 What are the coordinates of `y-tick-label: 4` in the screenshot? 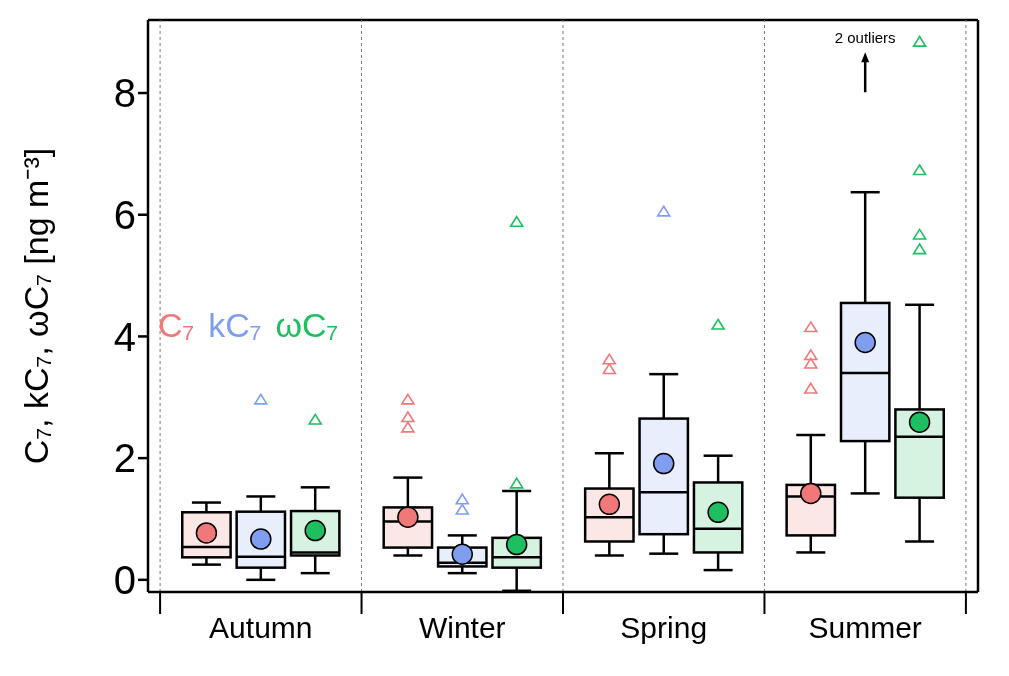 It's located at (124, 336).